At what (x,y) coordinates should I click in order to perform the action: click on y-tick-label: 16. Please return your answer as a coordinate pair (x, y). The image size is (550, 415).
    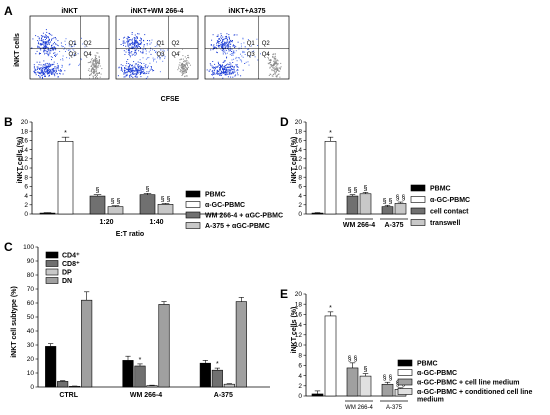
    Looking at the image, I should click on (299, 141).